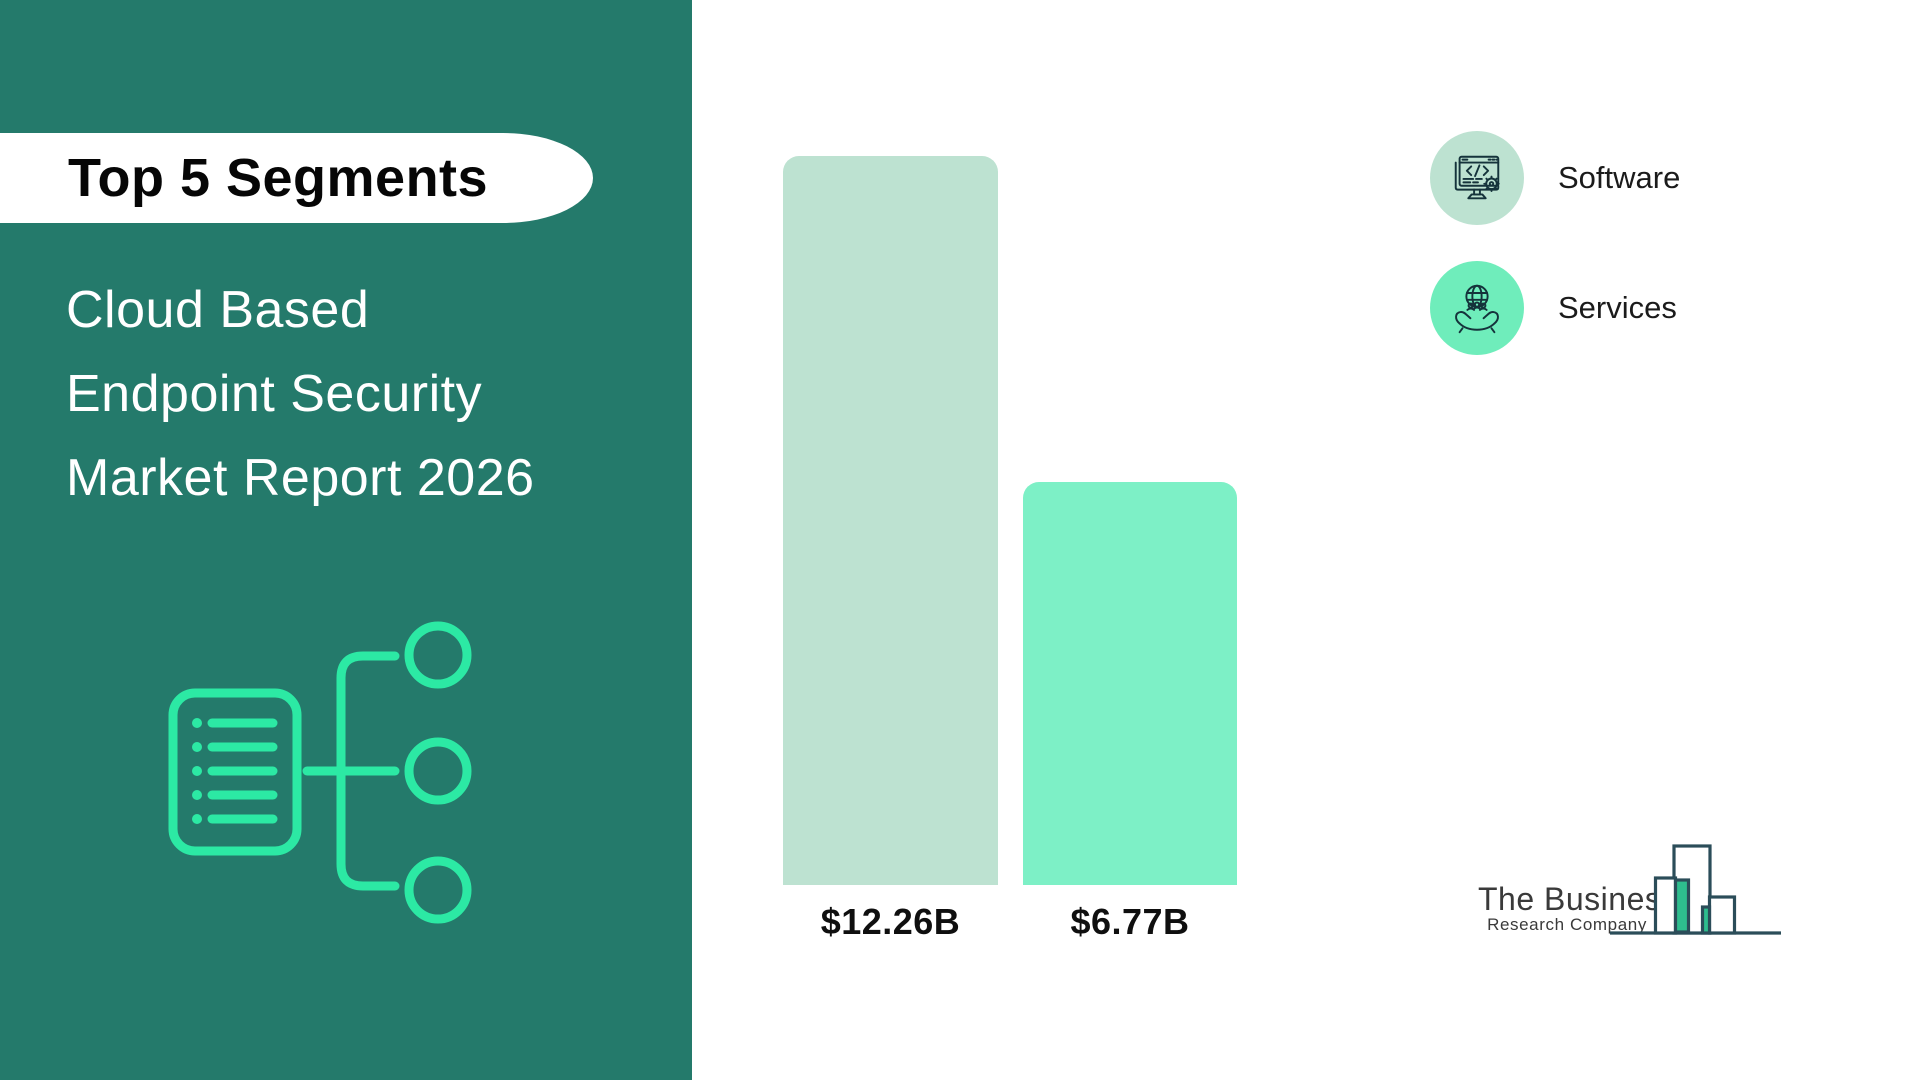 This screenshot has width=1920, height=1080. I want to click on document-hierarchy-icon, so click(320, 772).